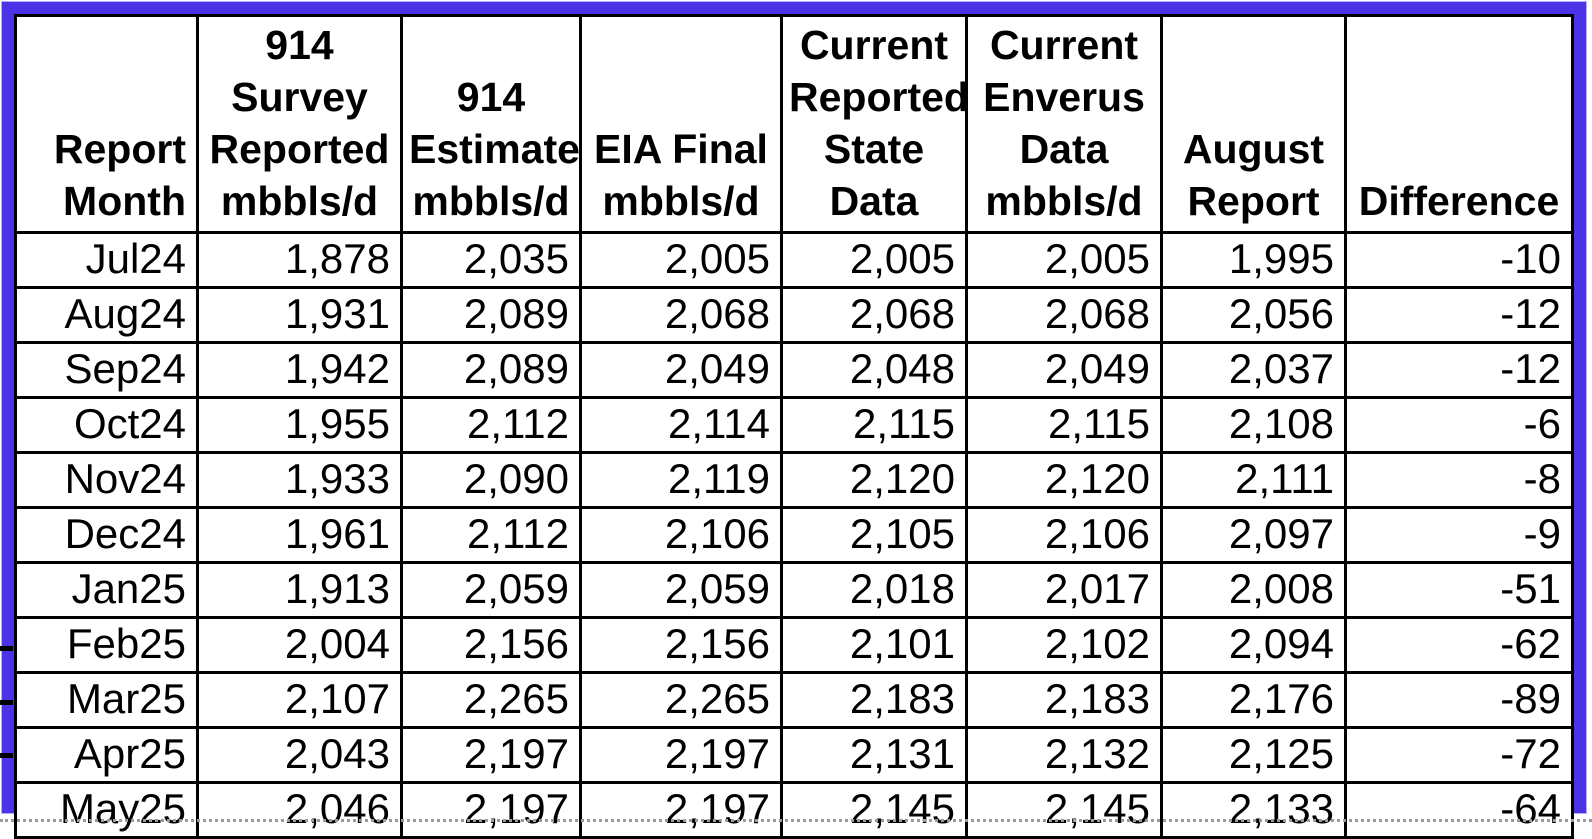 This screenshot has width=1592, height=839. I want to click on cell-enverus-data: 2,068, so click(1064, 315).